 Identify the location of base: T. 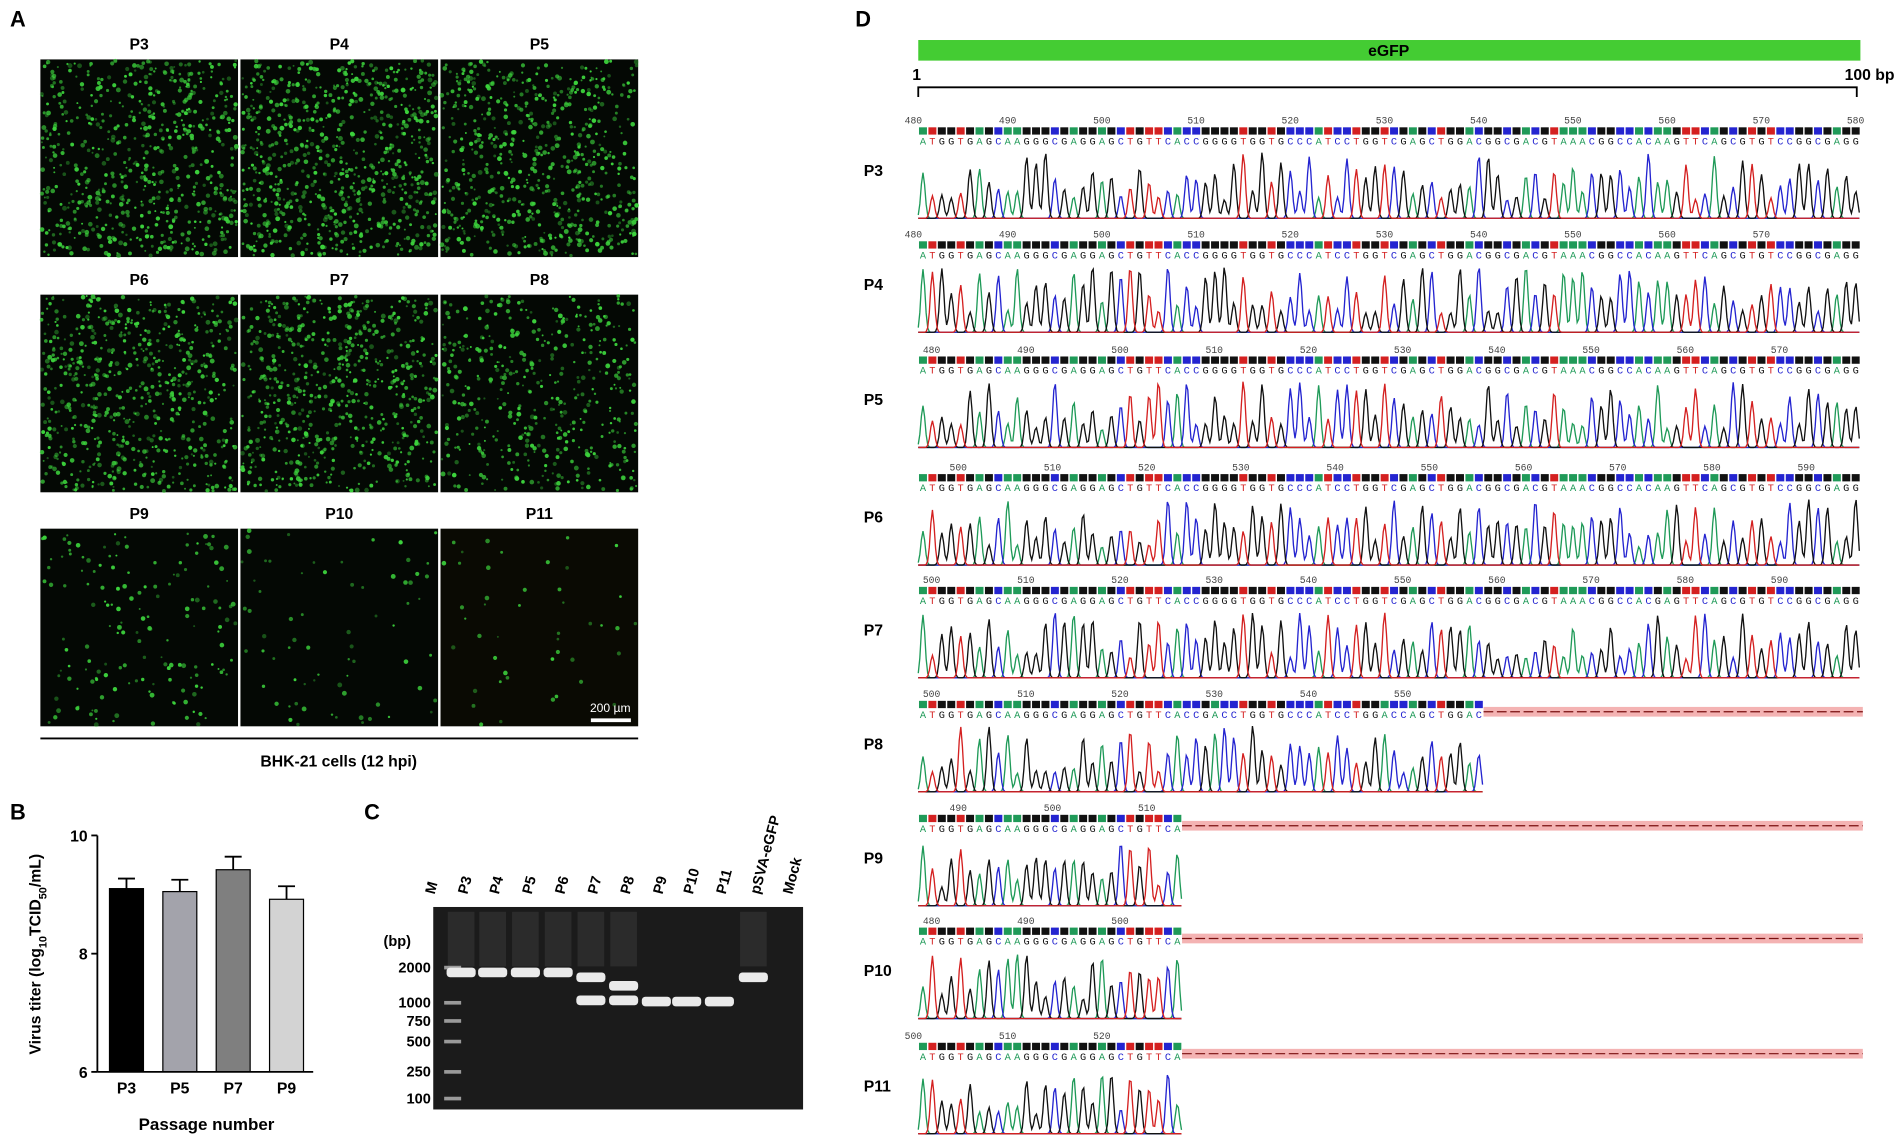
(961, 371).